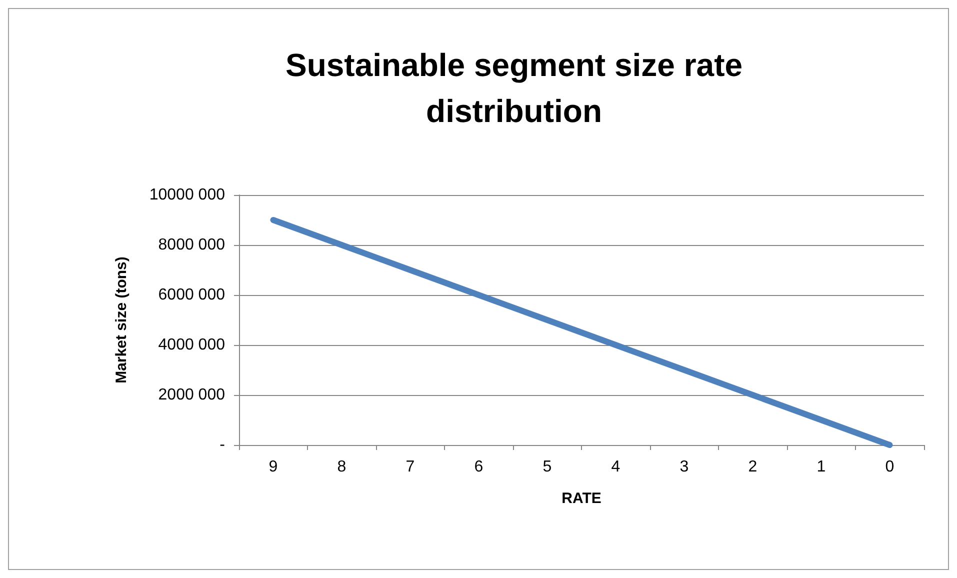  What do you see at coordinates (684, 467) in the screenshot?
I see `x-tick-label: 3` at bounding box center [684, 467].